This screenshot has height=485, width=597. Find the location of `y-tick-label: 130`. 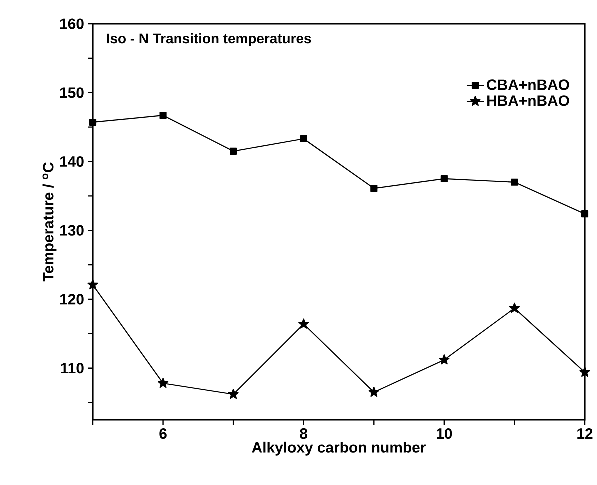

y-tick-label: 130 is located at coordinates (72, 230).